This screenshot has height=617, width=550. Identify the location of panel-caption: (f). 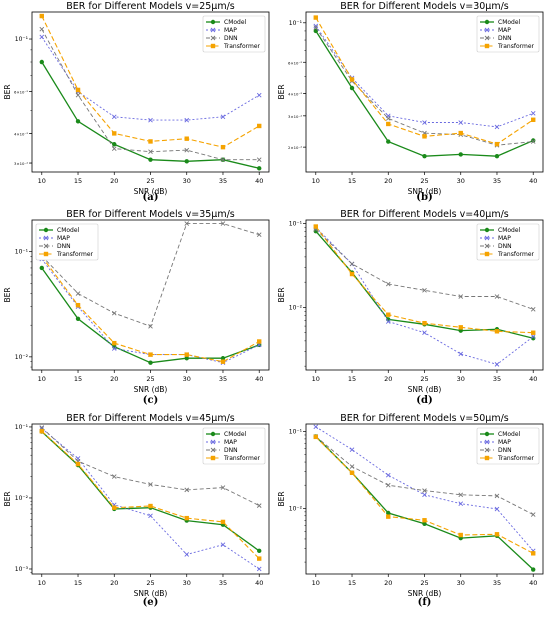
(425, 602).